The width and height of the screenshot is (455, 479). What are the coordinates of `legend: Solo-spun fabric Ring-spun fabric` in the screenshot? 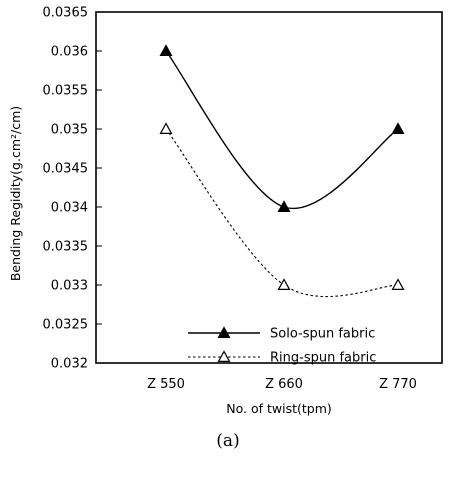 It's located at (282, 346).